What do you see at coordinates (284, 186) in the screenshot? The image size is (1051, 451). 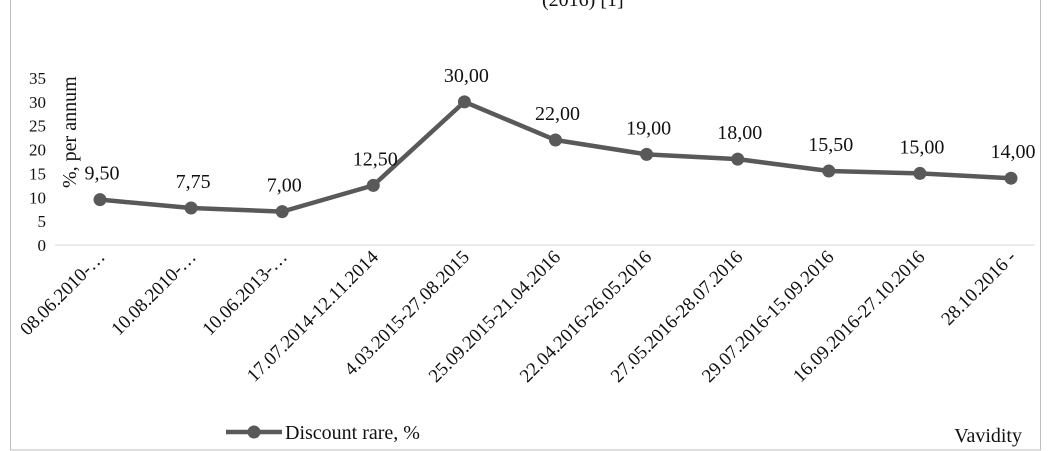 I see `data-label: 7,00` at bounding box center [284, 186].